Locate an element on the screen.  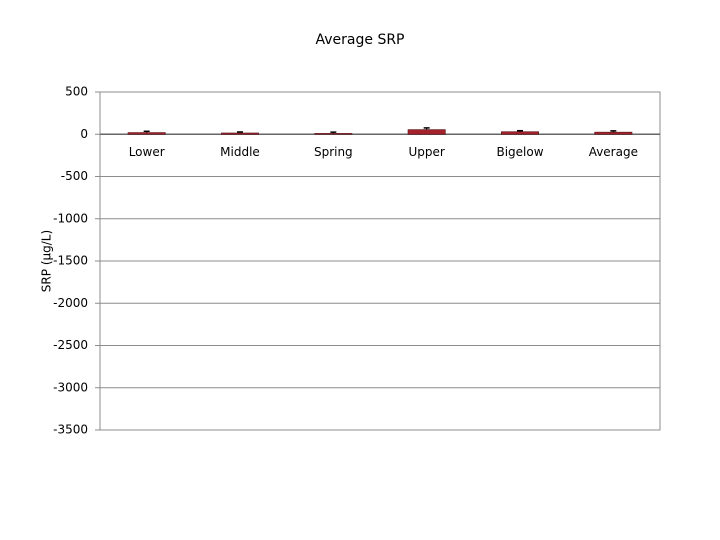
x-tick-label: Middle is located at coordinates (240, 152).